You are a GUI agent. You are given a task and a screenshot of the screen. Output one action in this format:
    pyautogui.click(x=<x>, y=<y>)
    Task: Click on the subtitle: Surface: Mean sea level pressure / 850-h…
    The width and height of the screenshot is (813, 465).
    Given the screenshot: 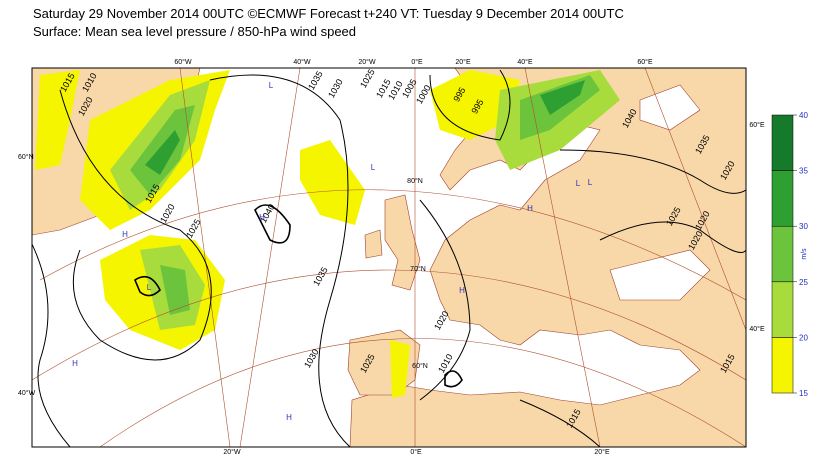 What is the action you would take?
    pyautogui.click(x=194, y=31)
    